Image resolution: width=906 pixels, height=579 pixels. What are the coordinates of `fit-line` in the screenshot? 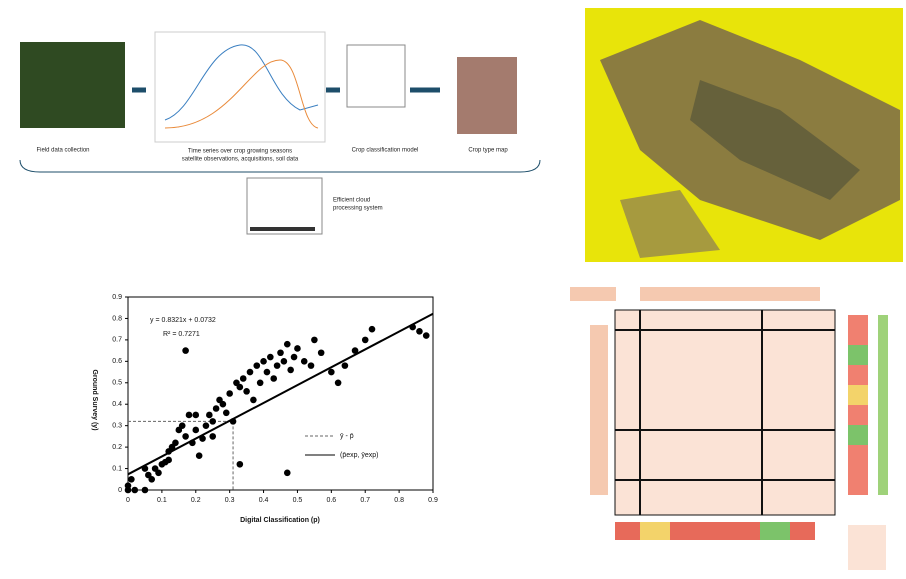 It's located at (280, 394).